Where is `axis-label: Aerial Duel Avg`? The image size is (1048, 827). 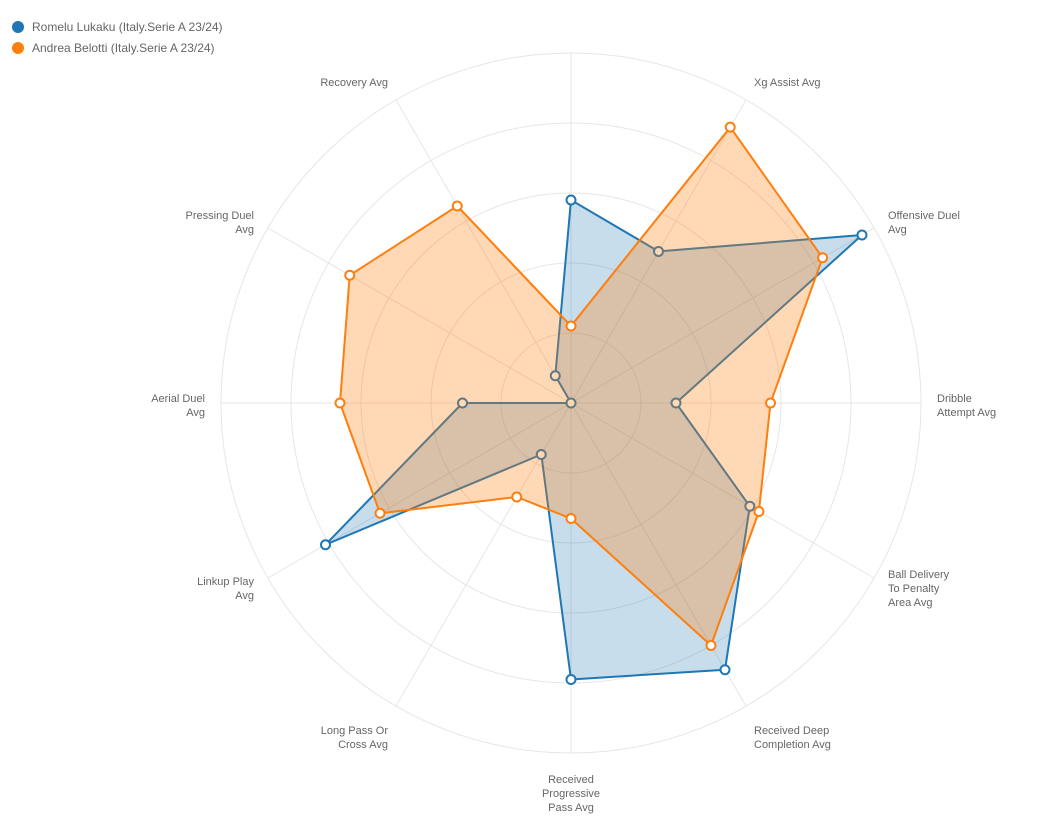 axis-label: Aerial Duel Avg is located at coordinates (178, 406).